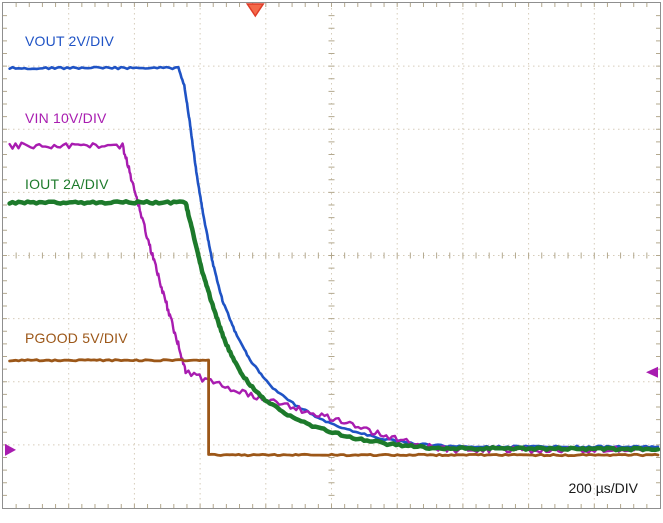  I want to click on right-edge-trigger-level-arrow, so click(652, 372).